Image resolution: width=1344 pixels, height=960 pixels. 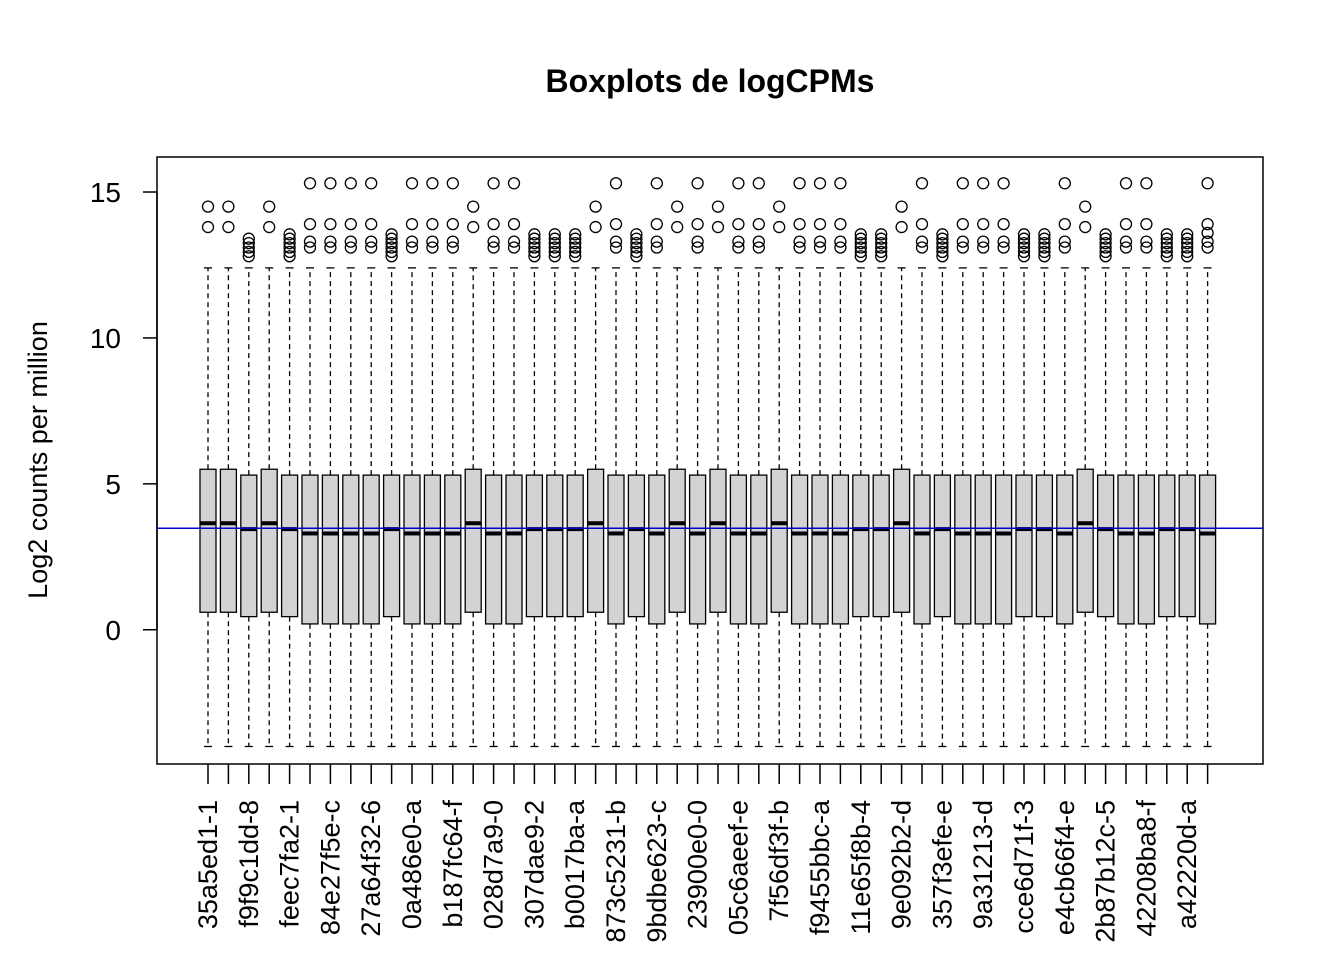 What do you see at coordinates (902, 864) in the screenshot?
I see `x-tick-label: 9e092b2-d` at bounding box center [902, 864].